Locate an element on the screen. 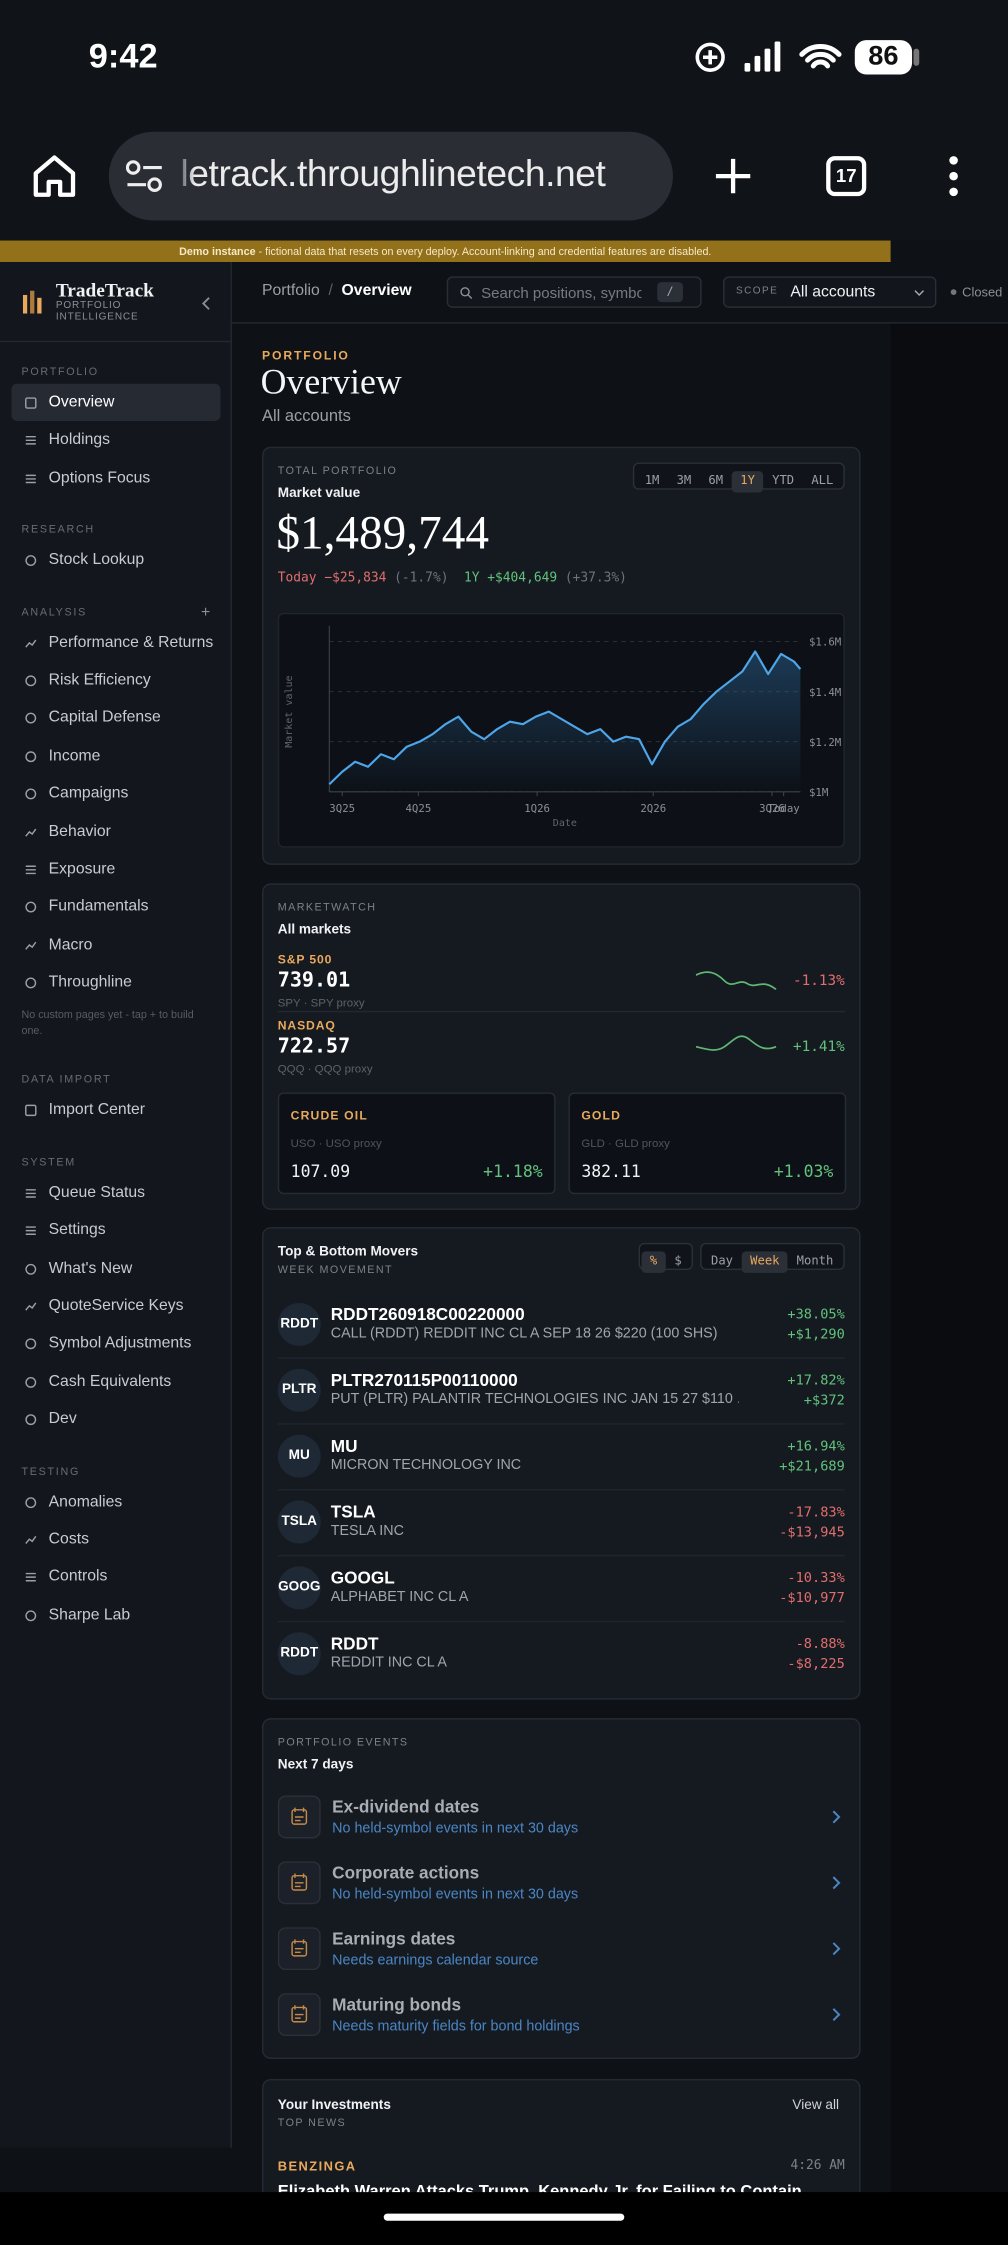  add-page-button: + is located at coordinates (206, 612).